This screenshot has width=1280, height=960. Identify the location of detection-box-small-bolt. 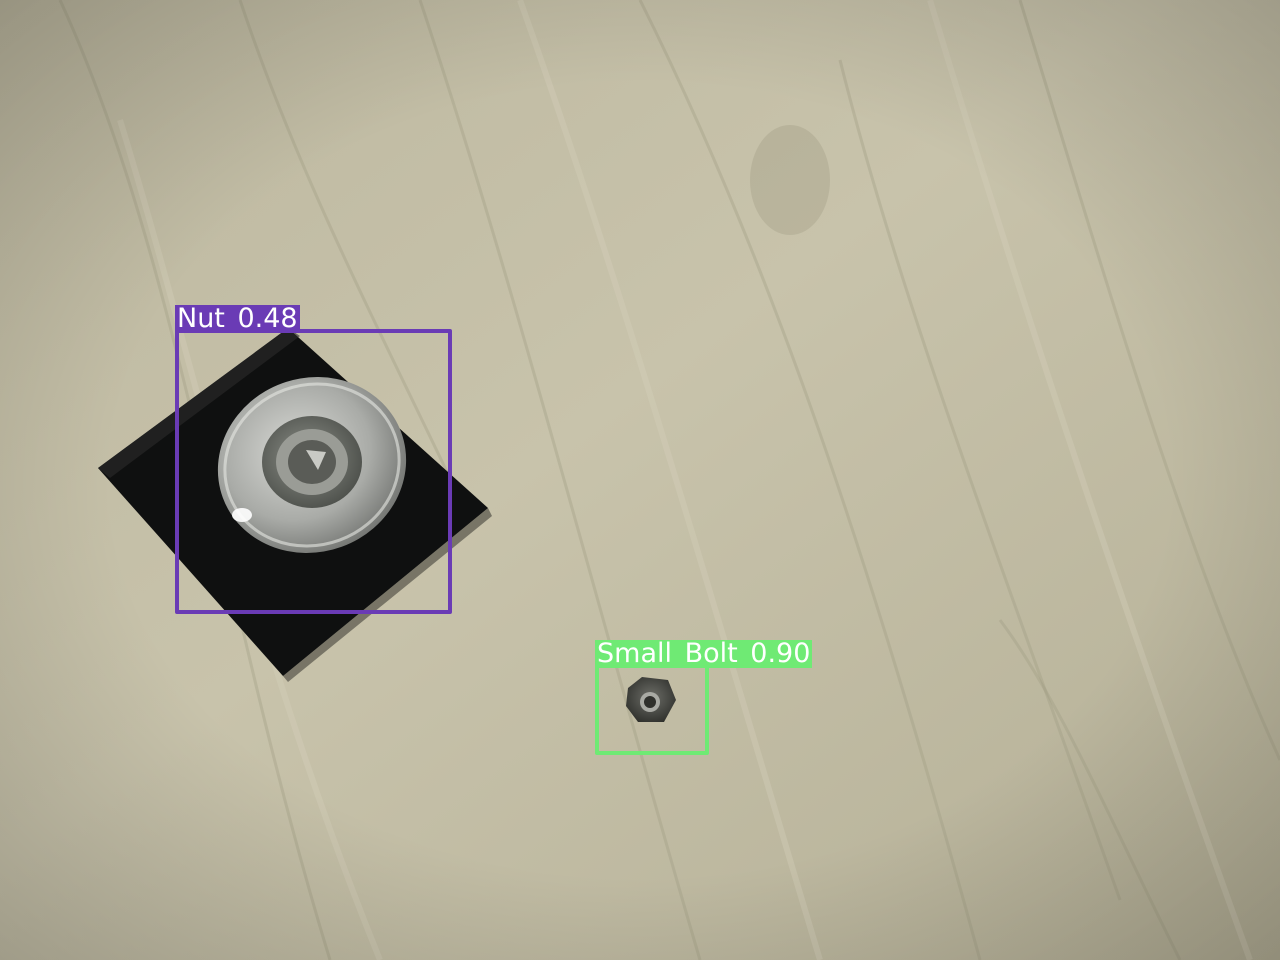
(652, 709).